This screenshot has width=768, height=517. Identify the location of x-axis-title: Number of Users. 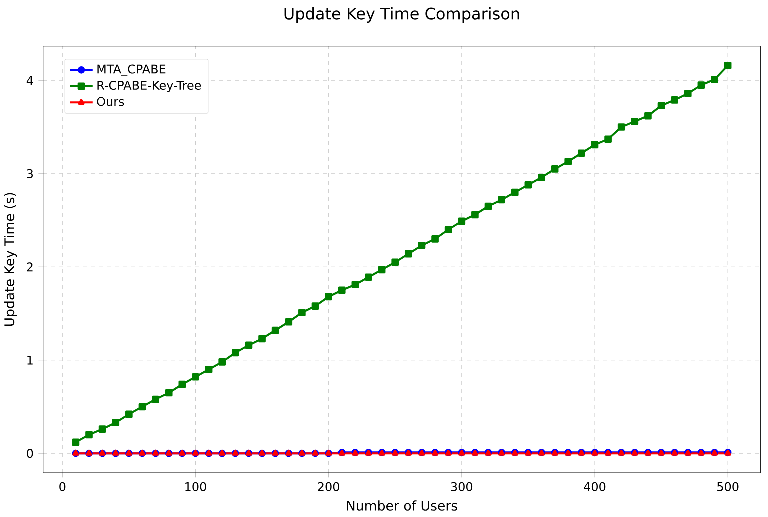
(402, 505).